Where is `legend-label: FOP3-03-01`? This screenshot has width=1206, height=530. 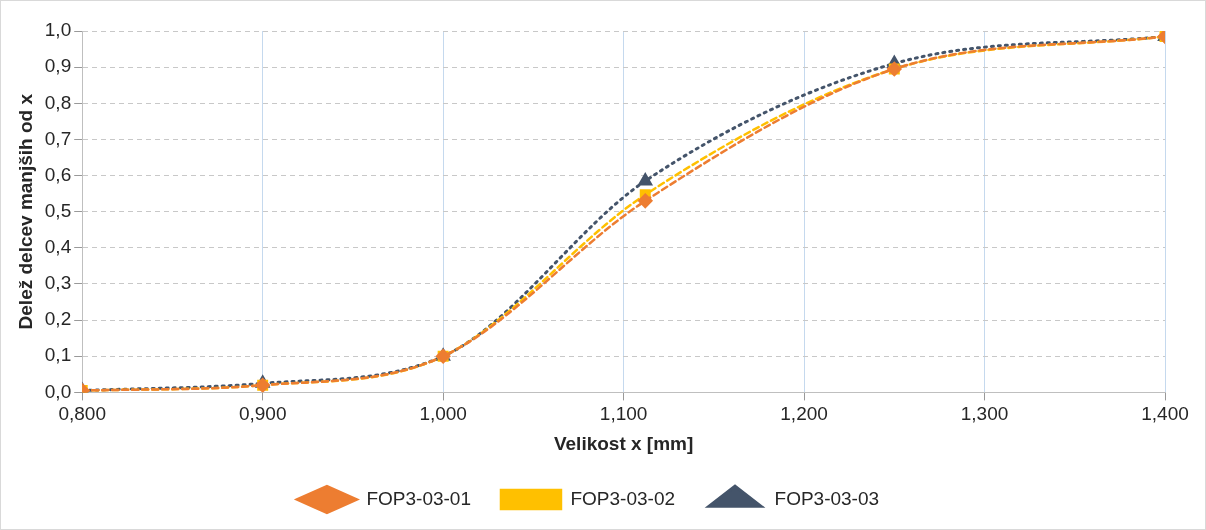 legend-label: FOP3-03-01 is located at coordinates (418, 498).